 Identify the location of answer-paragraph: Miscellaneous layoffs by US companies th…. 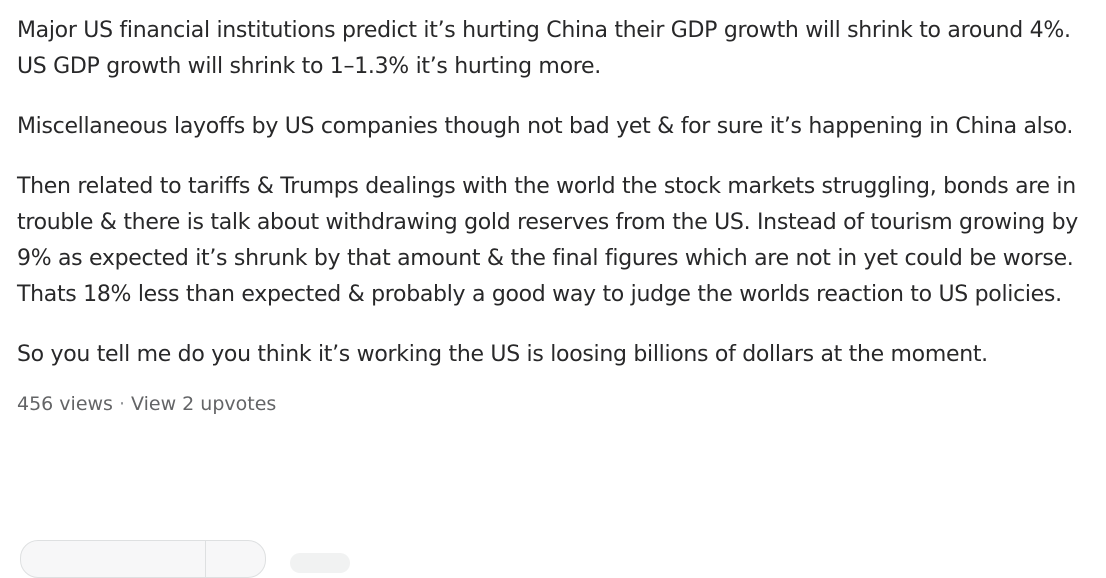
(545, 126).